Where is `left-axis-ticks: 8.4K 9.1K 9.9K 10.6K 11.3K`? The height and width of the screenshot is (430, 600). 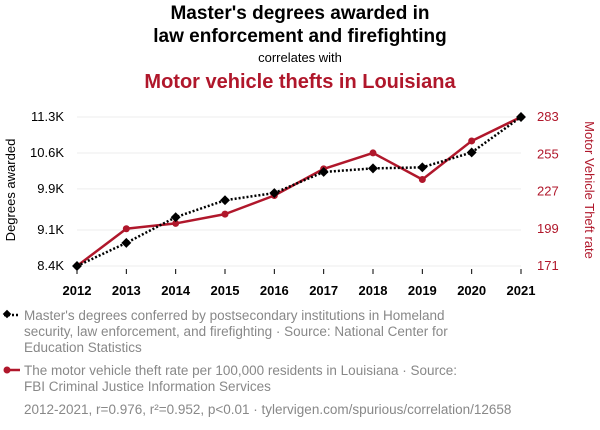 left-axis-ticks: 8.4K 9.1K 9.9K 10.6K 11.3K is located at coordinates (47, 191).